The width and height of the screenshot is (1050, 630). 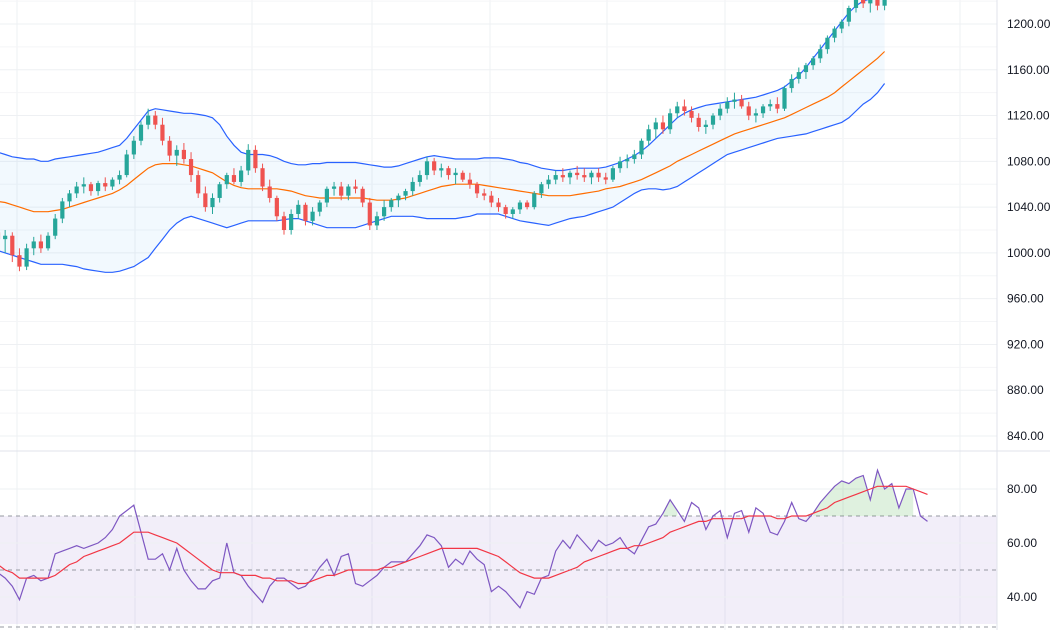 I want to click on price-tick-label: 960.00, so click(x=1025, y=299).